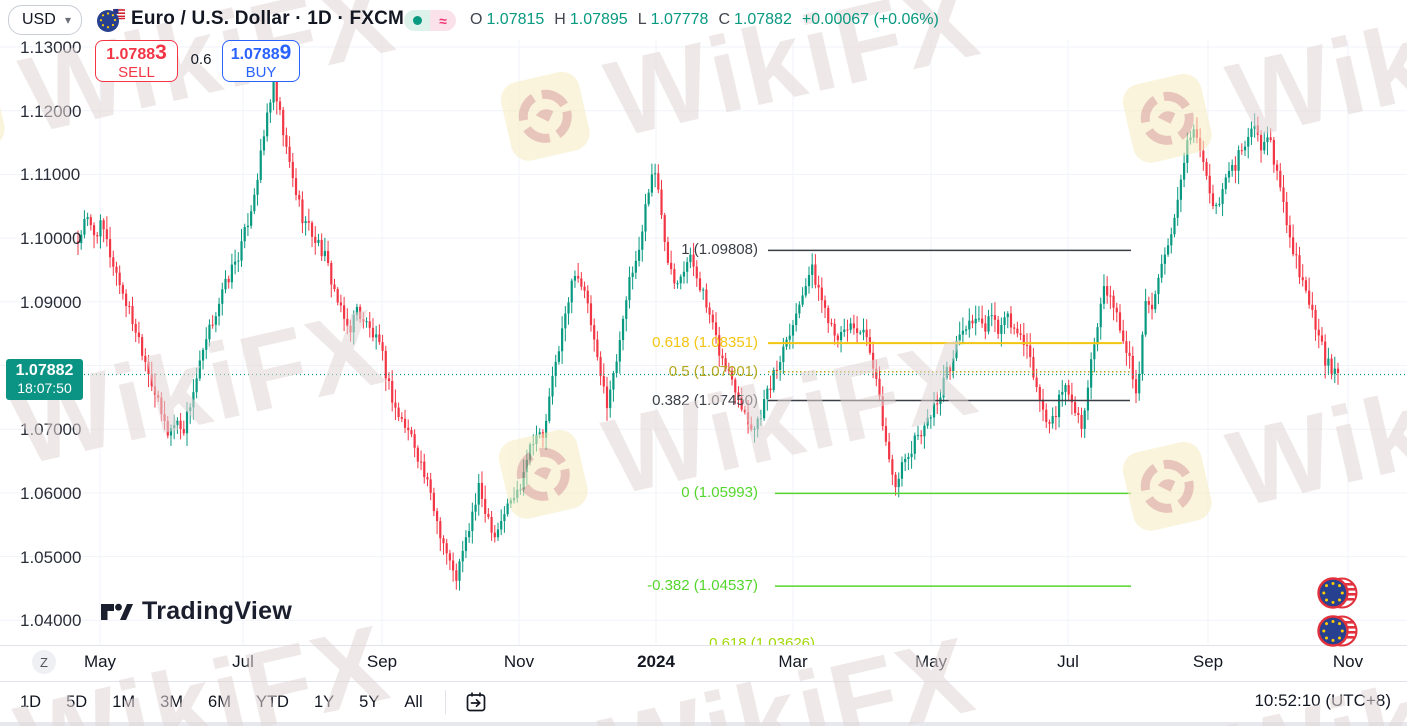 This screenshot has height=726, width=1407. I want to click on time-axis-label: Jul, so click(243, 661).